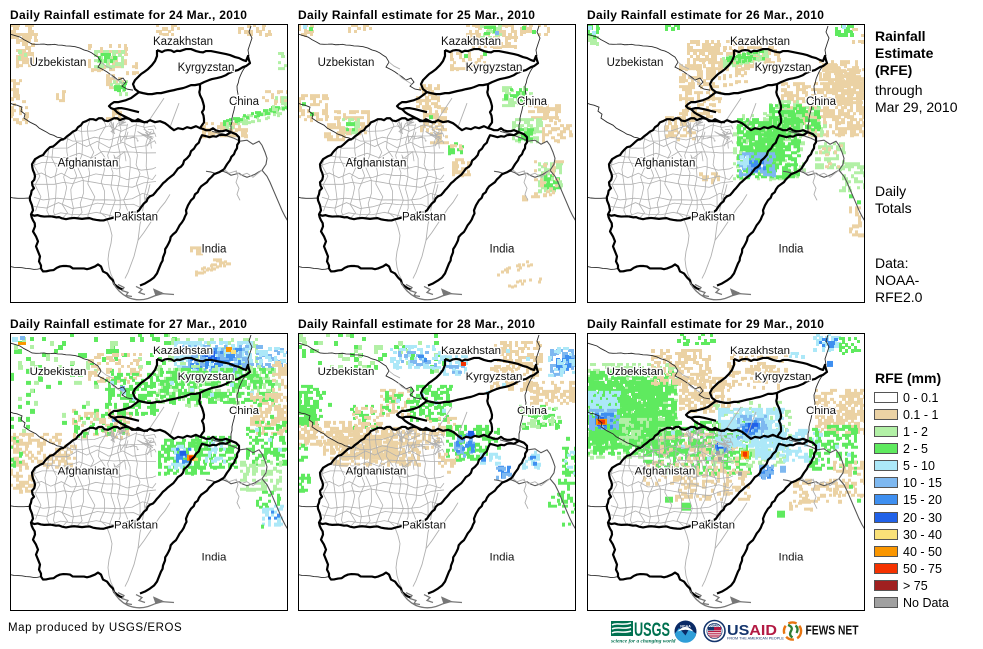 The image size is (983, 649). I want to click on svg-text: FEWS NET, so click(832, 631).